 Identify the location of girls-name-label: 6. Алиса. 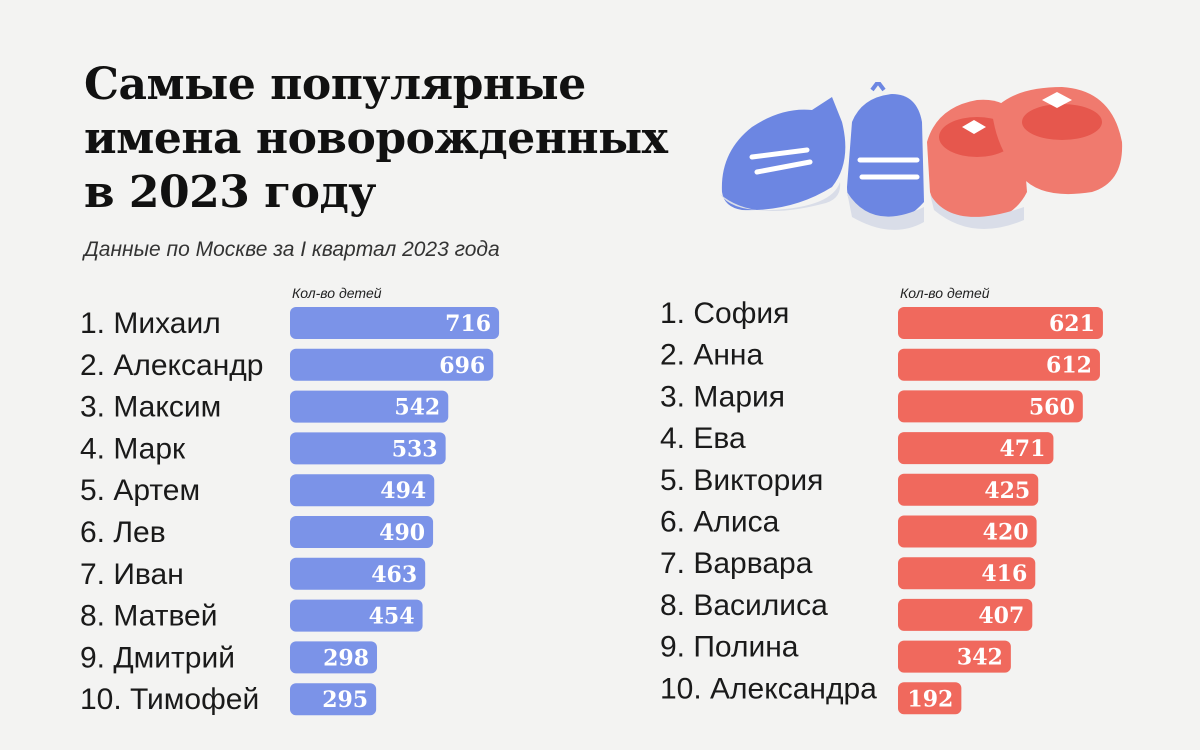
(720, 522).